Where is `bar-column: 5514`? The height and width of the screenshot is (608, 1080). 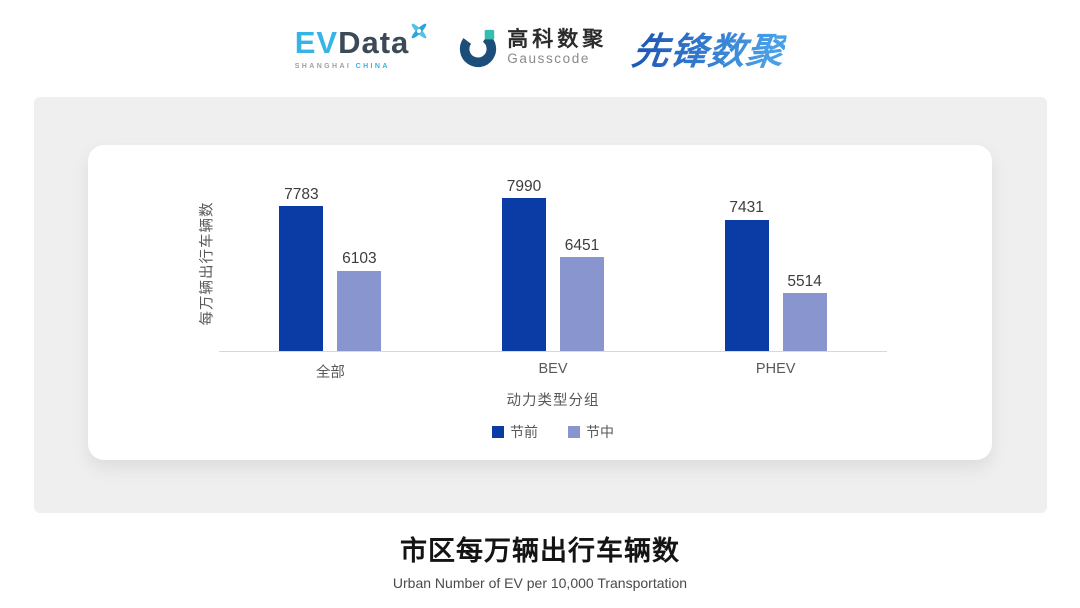 bar-column: 5514 is located at coordinates (804, 311).